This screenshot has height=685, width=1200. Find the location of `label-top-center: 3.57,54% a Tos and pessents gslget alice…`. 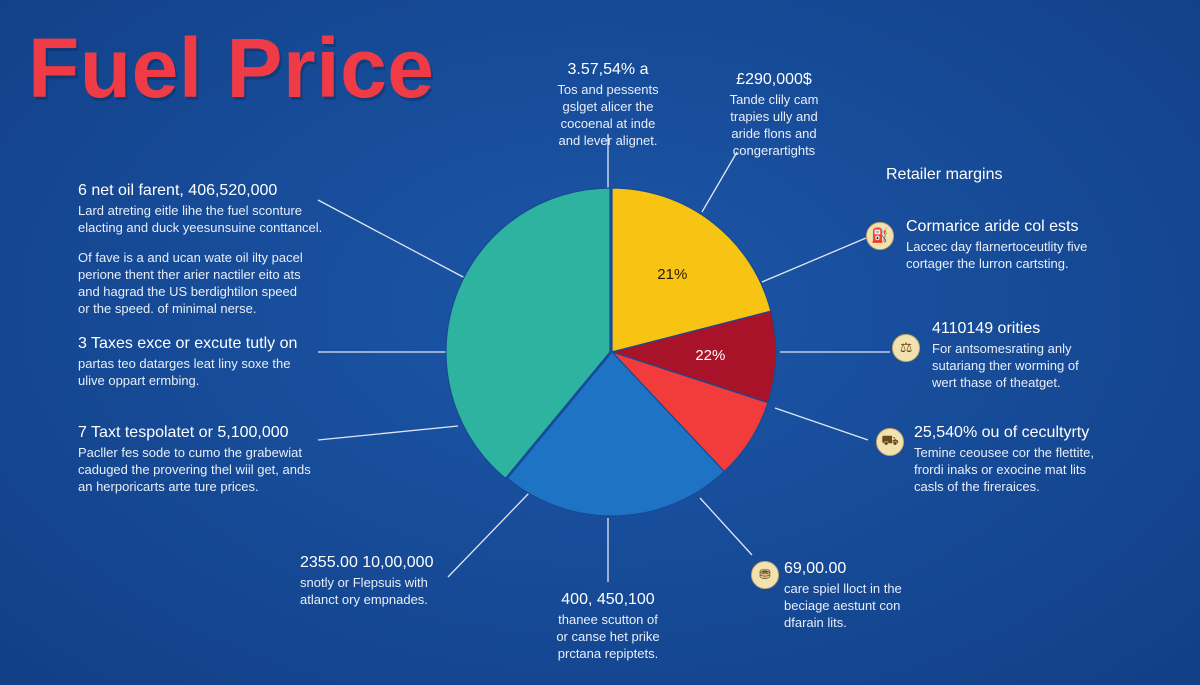

label-top-center: 3.57,54% a Tos and pessents gslget alice… is located at coordinates (608, 104).